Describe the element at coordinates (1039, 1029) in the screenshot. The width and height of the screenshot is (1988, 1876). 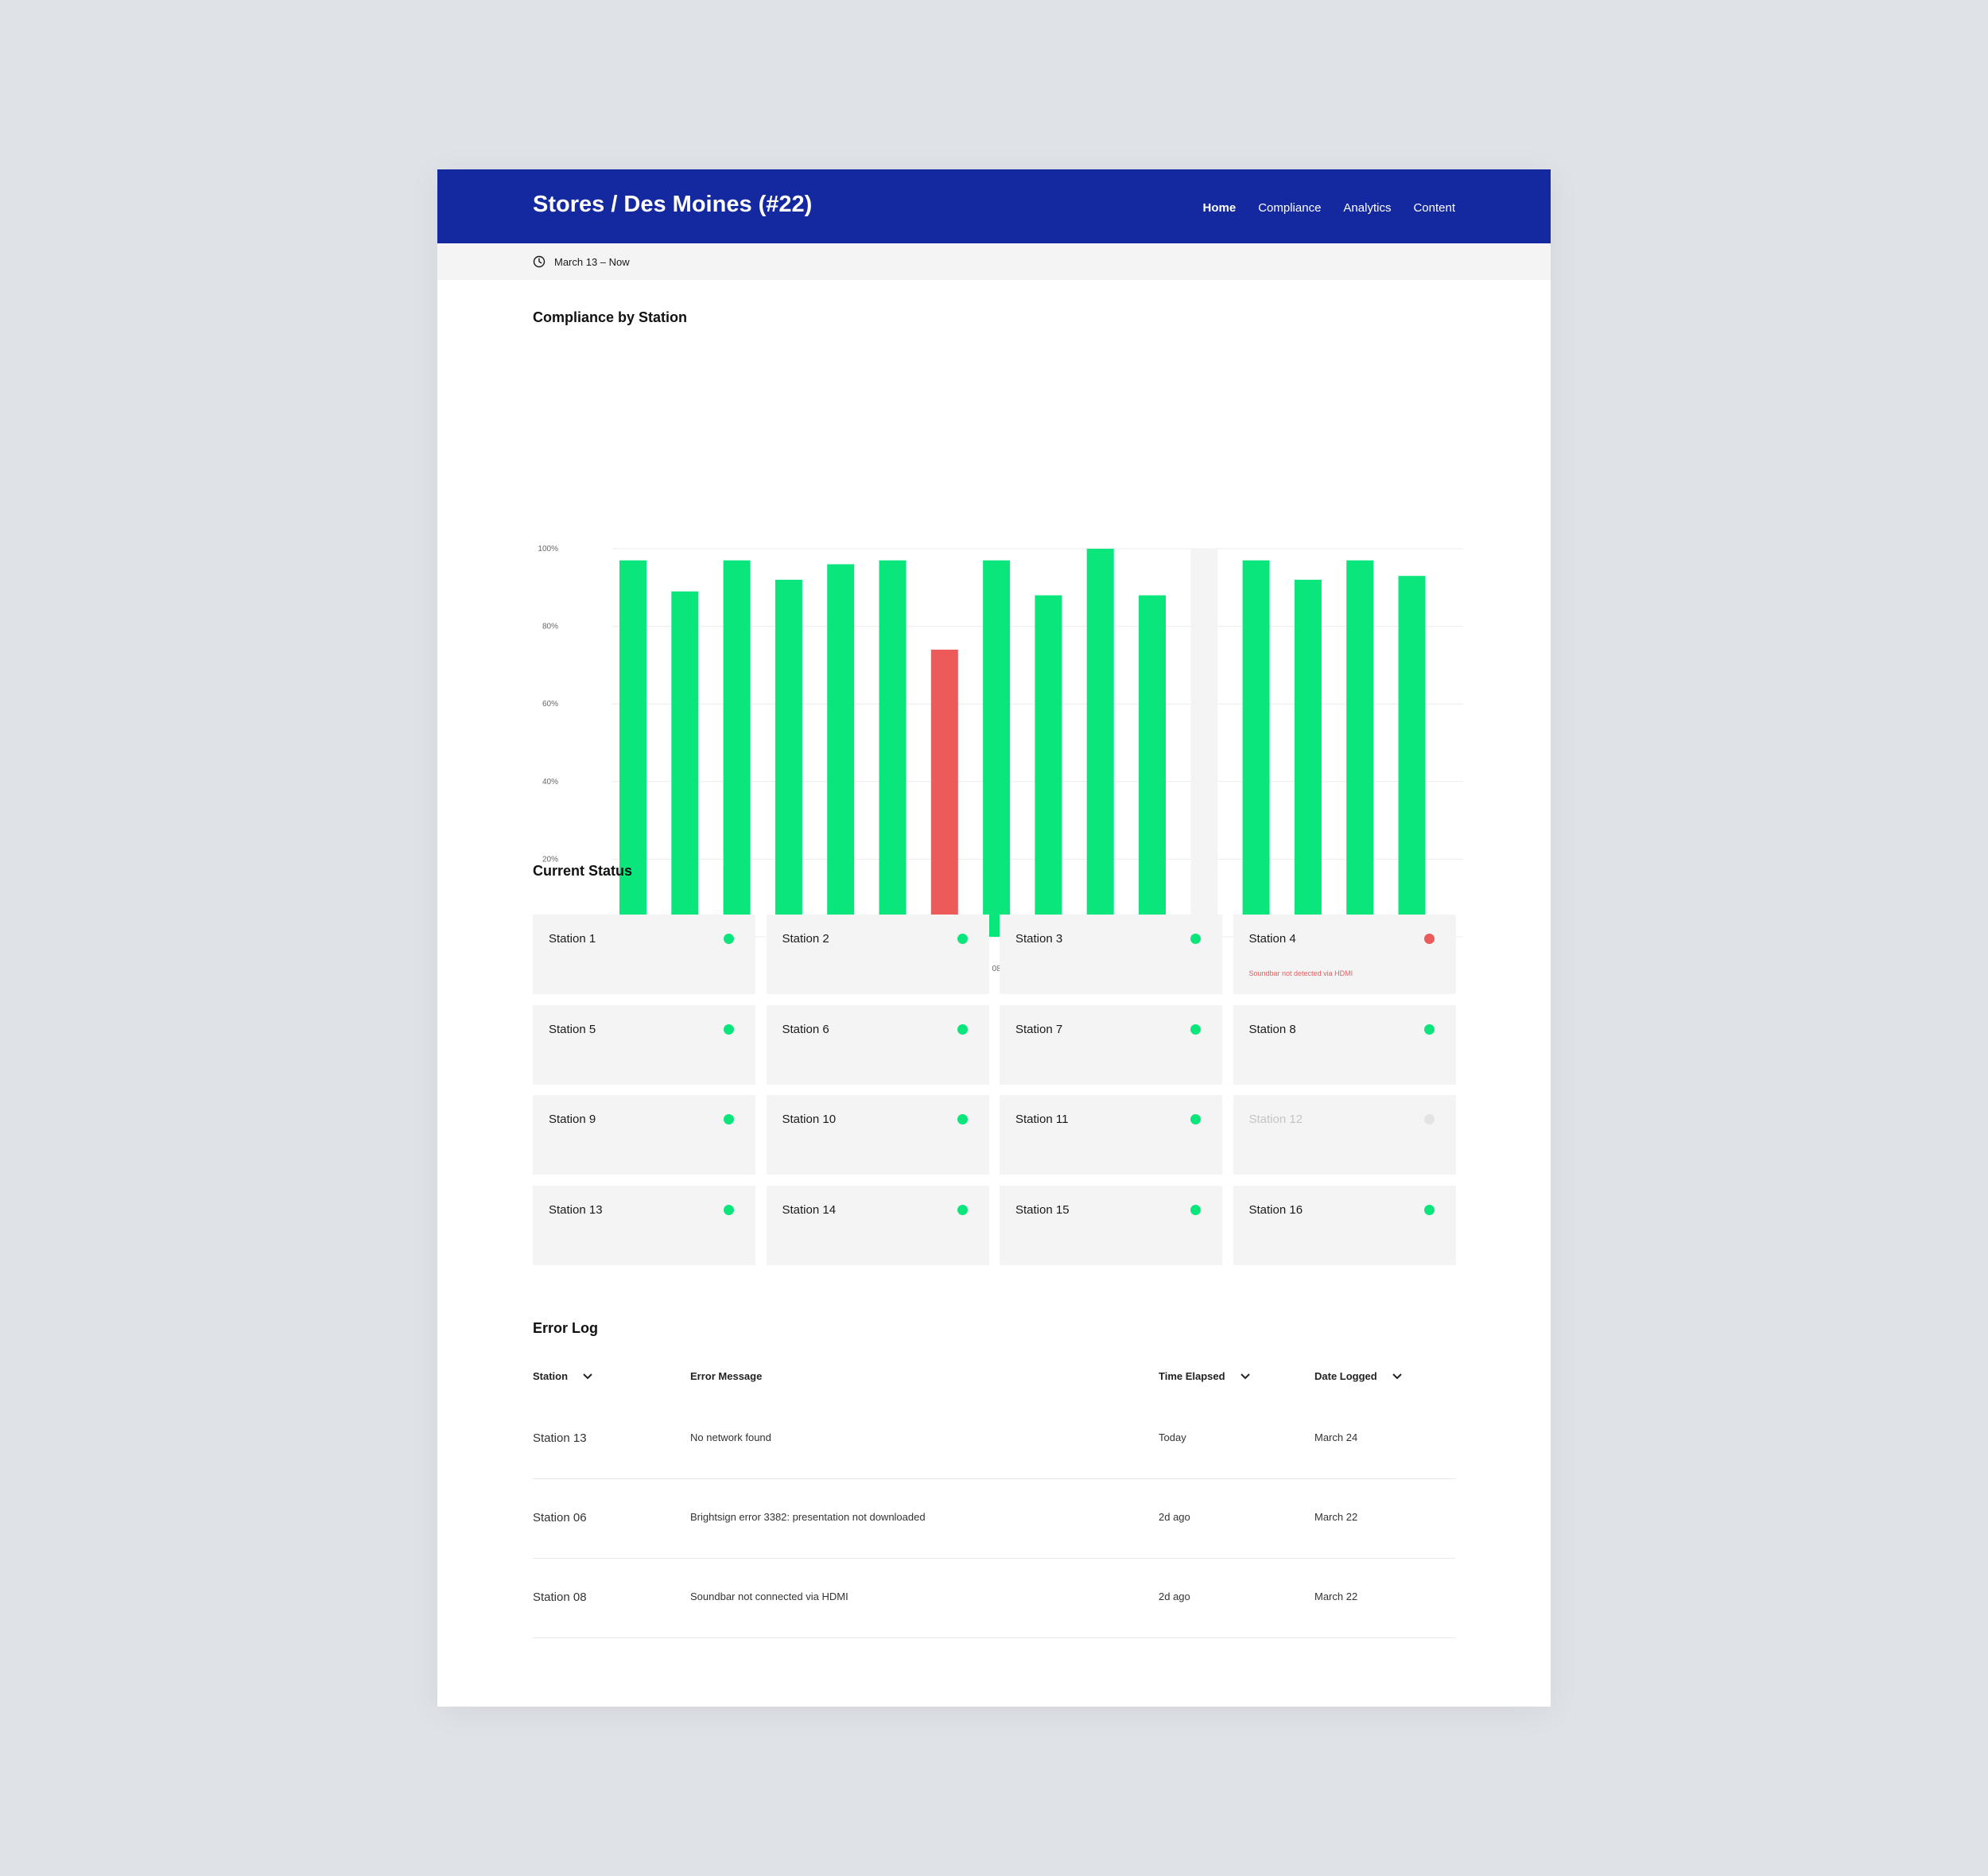
I see `station-name: Station 7` at that location.